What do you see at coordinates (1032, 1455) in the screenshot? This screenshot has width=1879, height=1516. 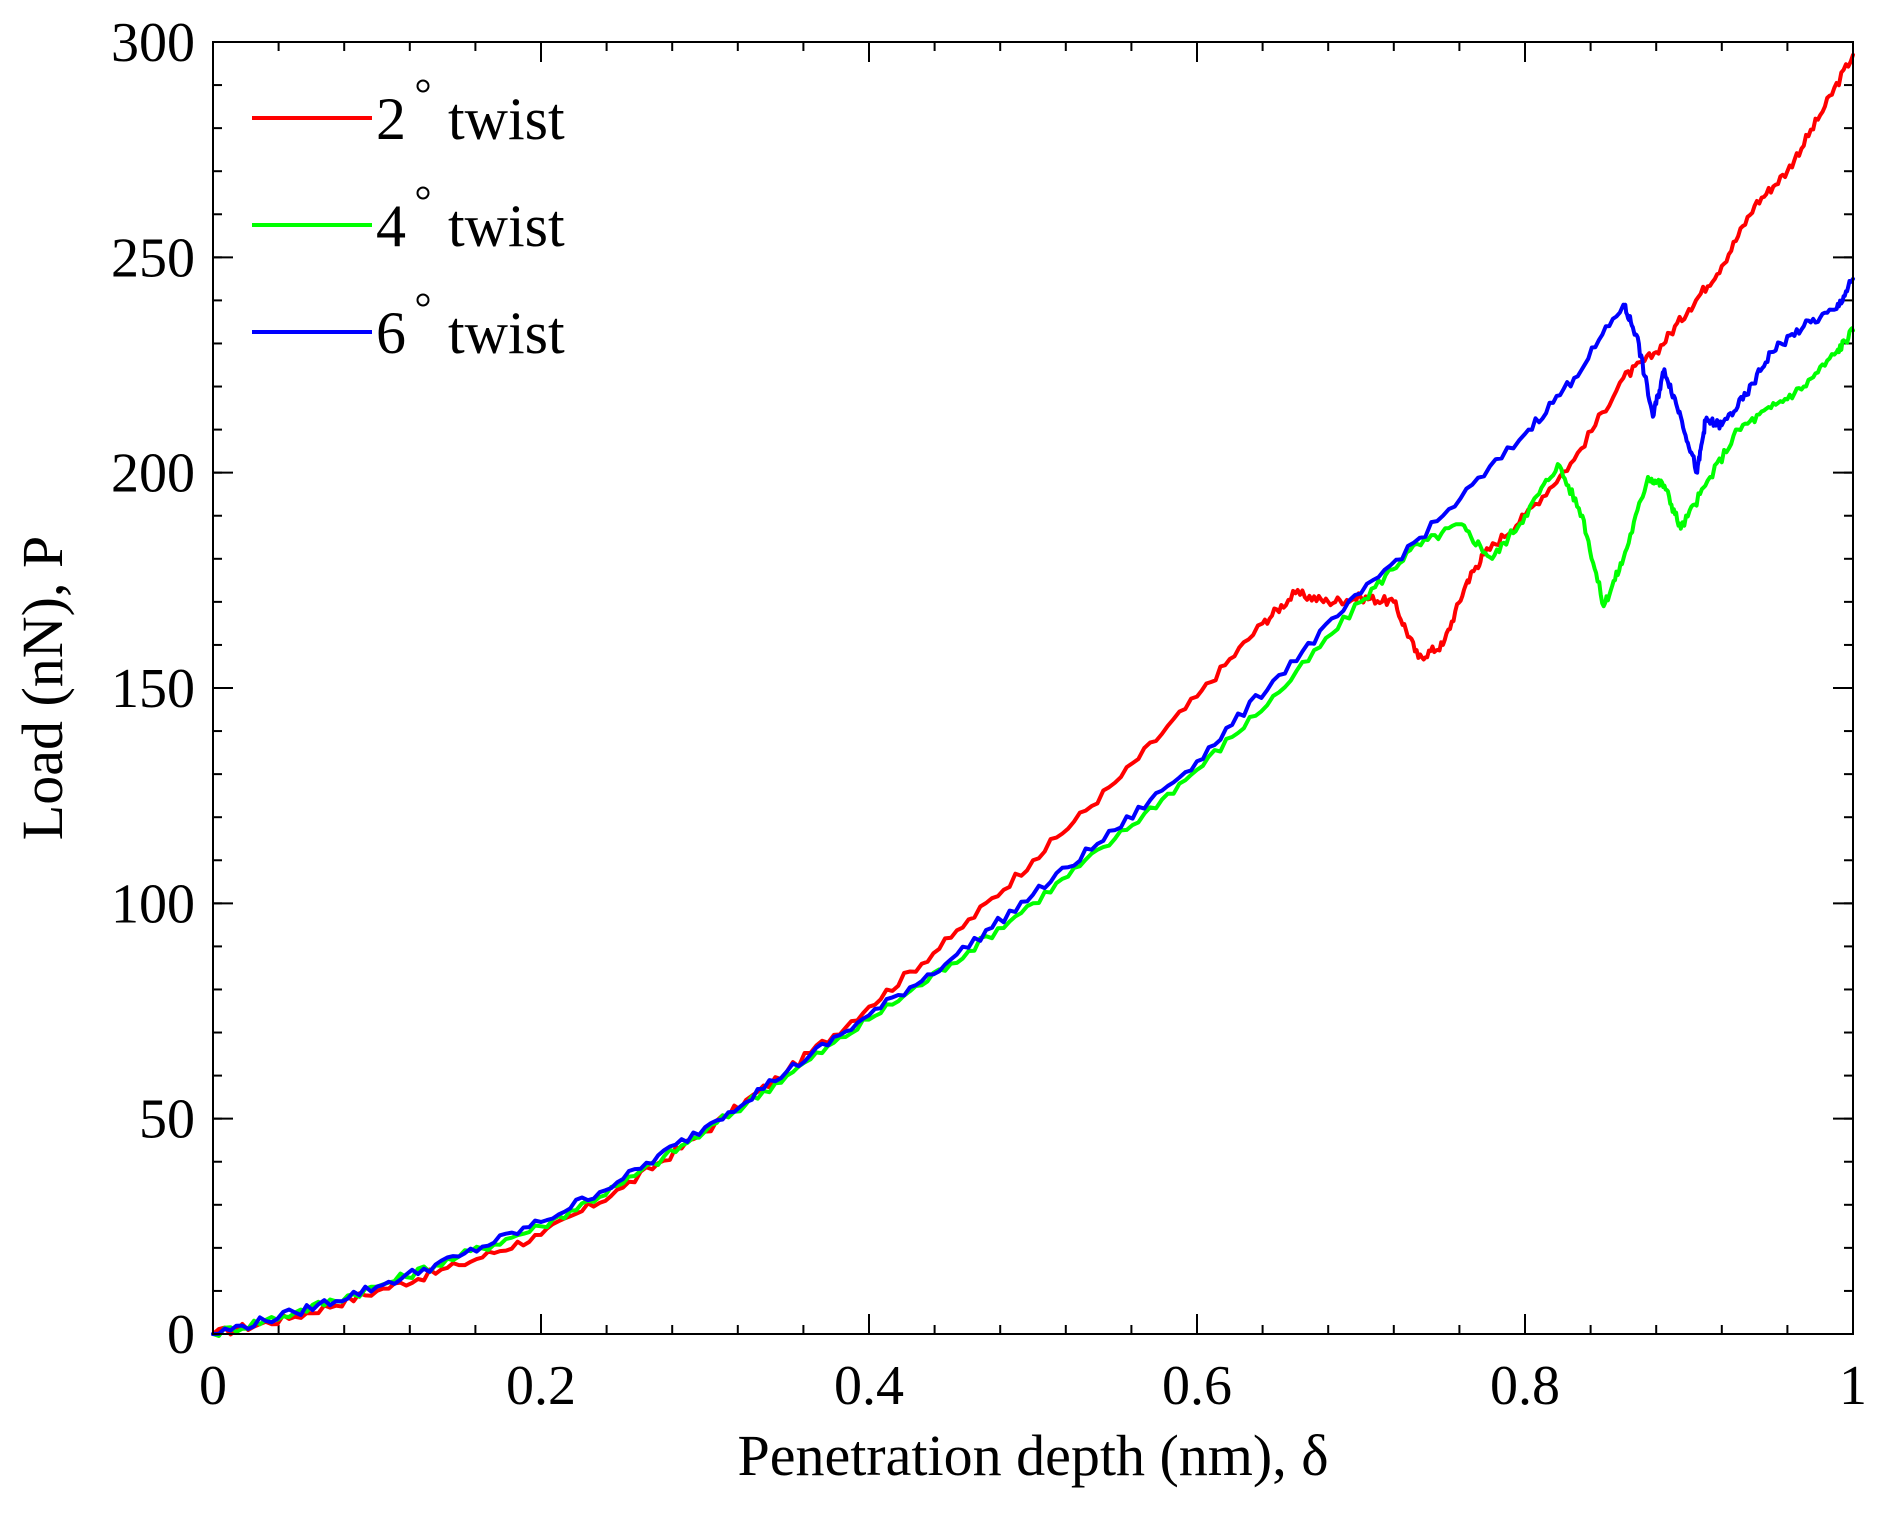 I see `x-axis-title: Penetration depth (nm), δ` at bounding box center [1032, 1455].